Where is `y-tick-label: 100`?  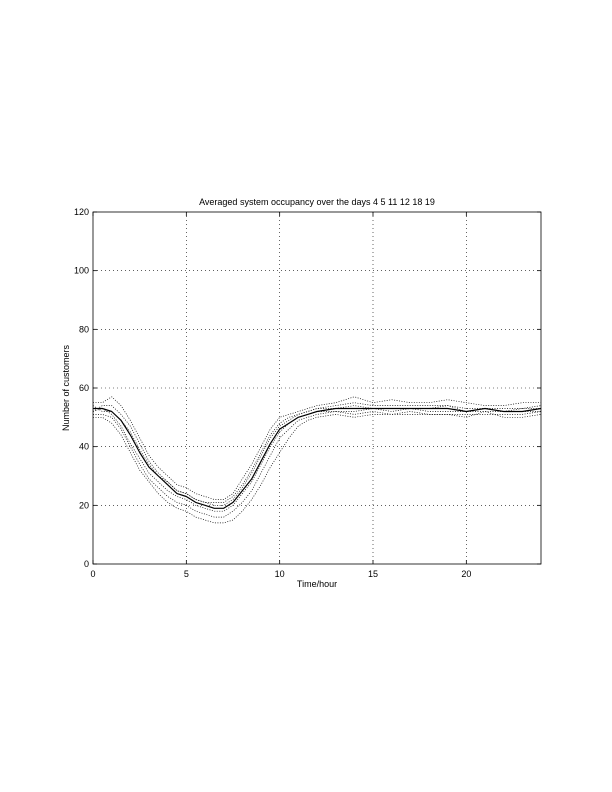
y-tick-label: 100 is located at coordinates (81, 271).